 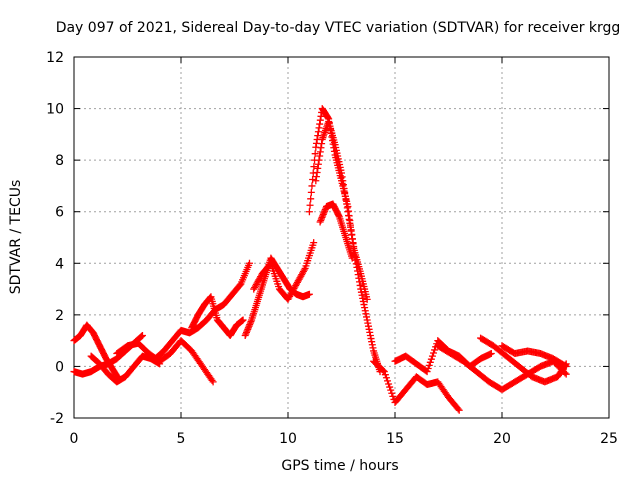 What do you see at coordinates (59, 367) in the screenshot?
I see `y-tick-label: 0` at bounding box center [59, 367].